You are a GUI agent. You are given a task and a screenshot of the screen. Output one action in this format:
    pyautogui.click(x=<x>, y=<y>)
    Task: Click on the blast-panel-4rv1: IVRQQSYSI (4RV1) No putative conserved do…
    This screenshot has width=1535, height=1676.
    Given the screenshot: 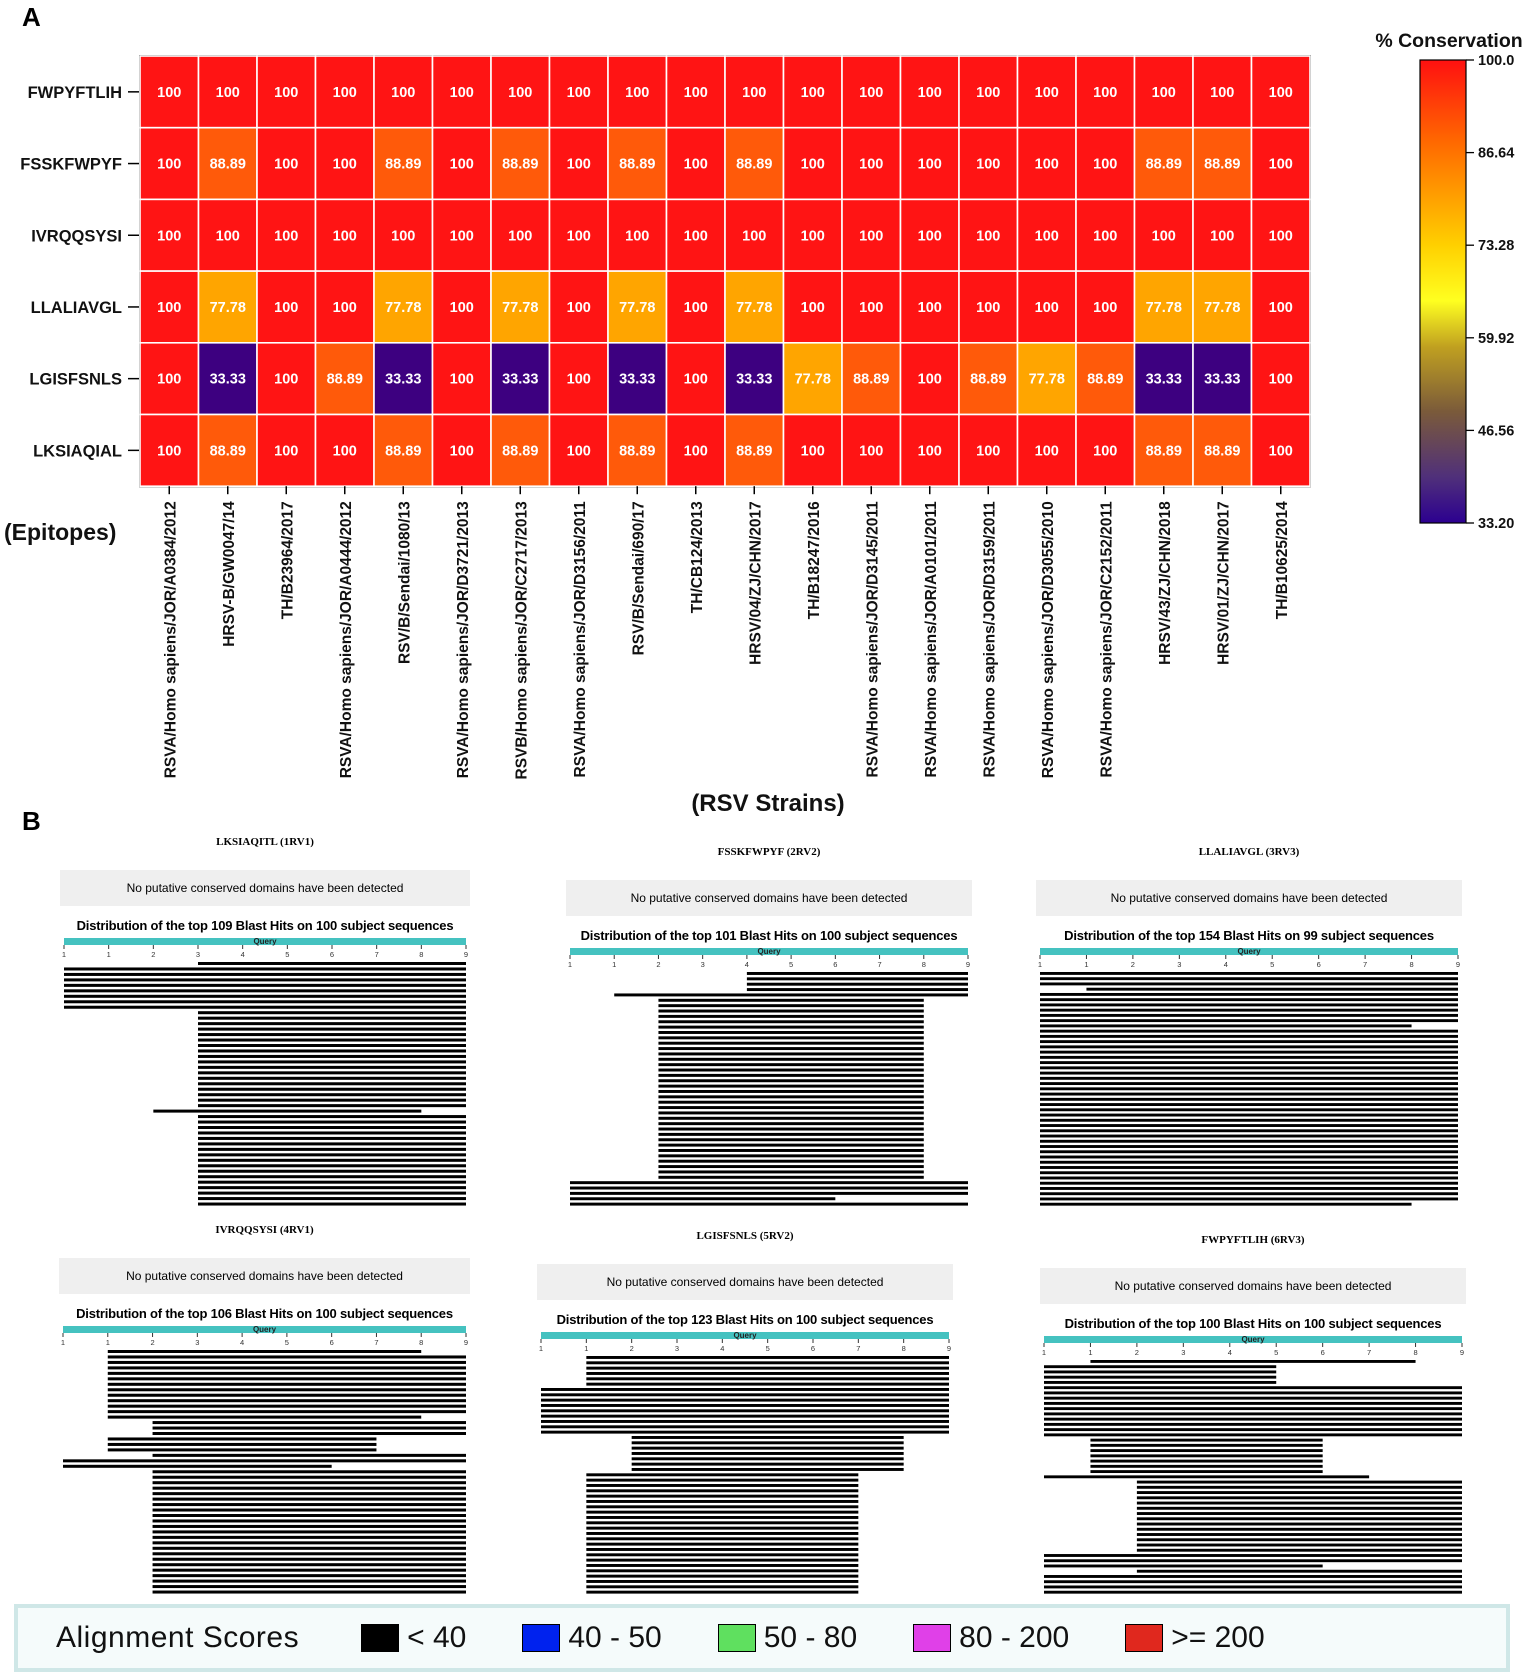 What is the action you would take?
    pyautogui.click(x=264, y=1412)
    